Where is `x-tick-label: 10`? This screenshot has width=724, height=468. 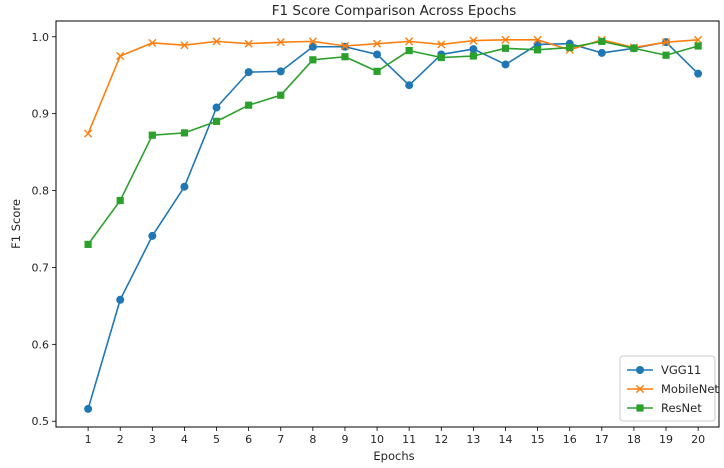 x-tick-label: 10 is located at coordinates (377, 439).